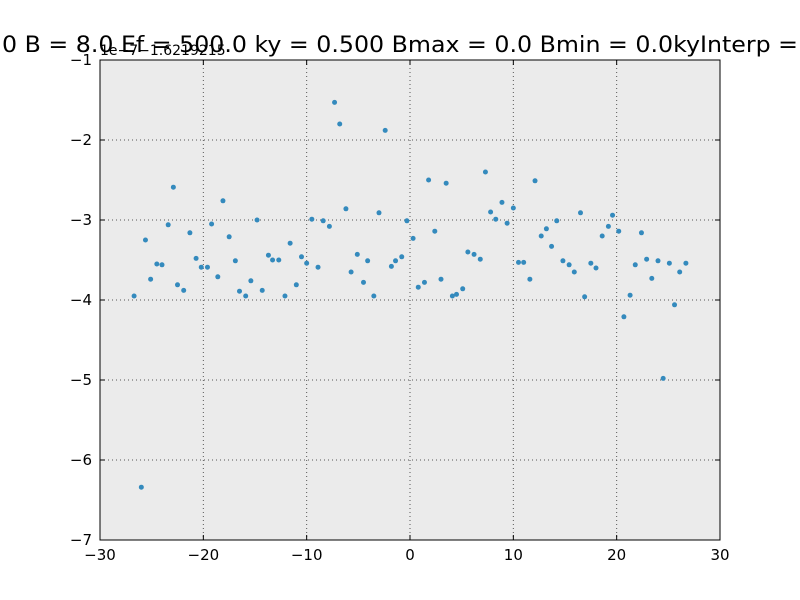 The image size is (800, 600). Describe the element at coordinates (81, 380) in the screenshot. I see `y-tick-label: −5` at that location.